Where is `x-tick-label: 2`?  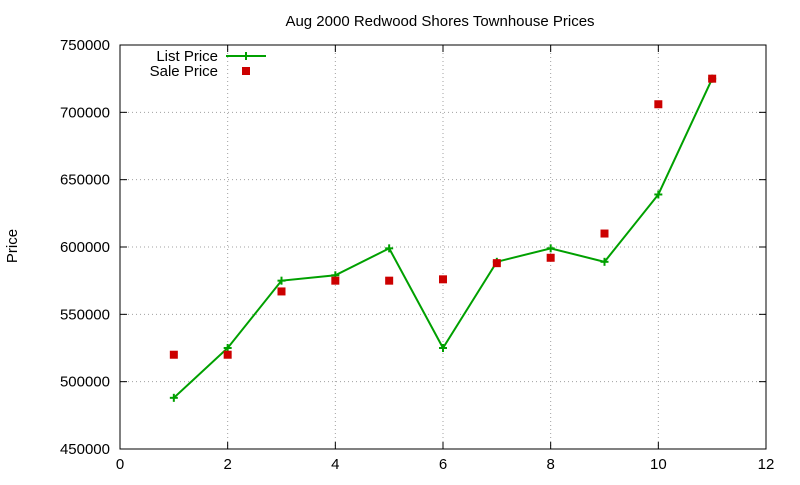 x-tick-label: 2 is located at coordinates (227, 464).